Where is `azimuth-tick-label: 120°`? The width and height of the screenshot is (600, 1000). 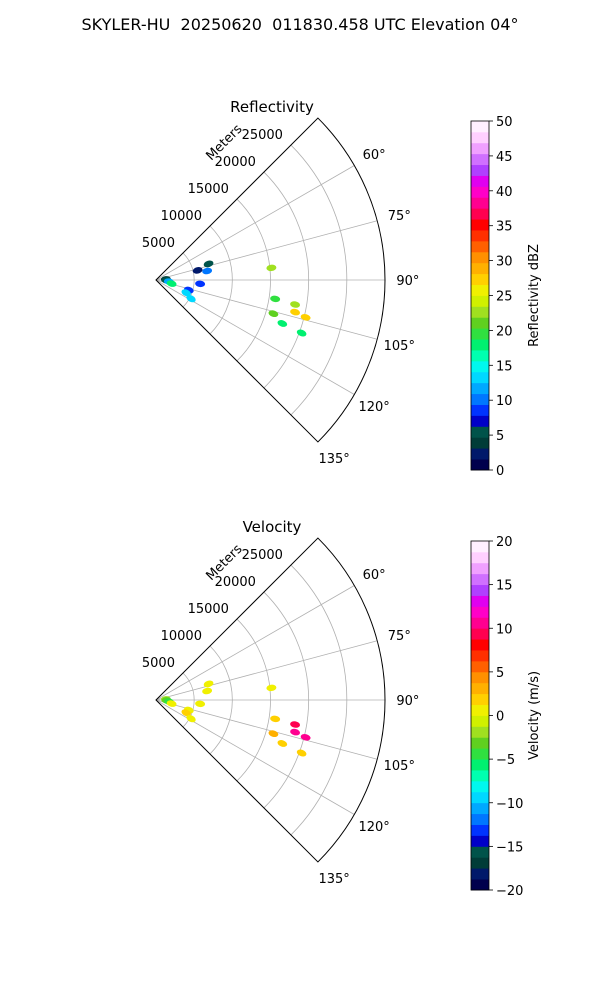
azimuth-tick-label: 120° is located at coordinates (373, 407).